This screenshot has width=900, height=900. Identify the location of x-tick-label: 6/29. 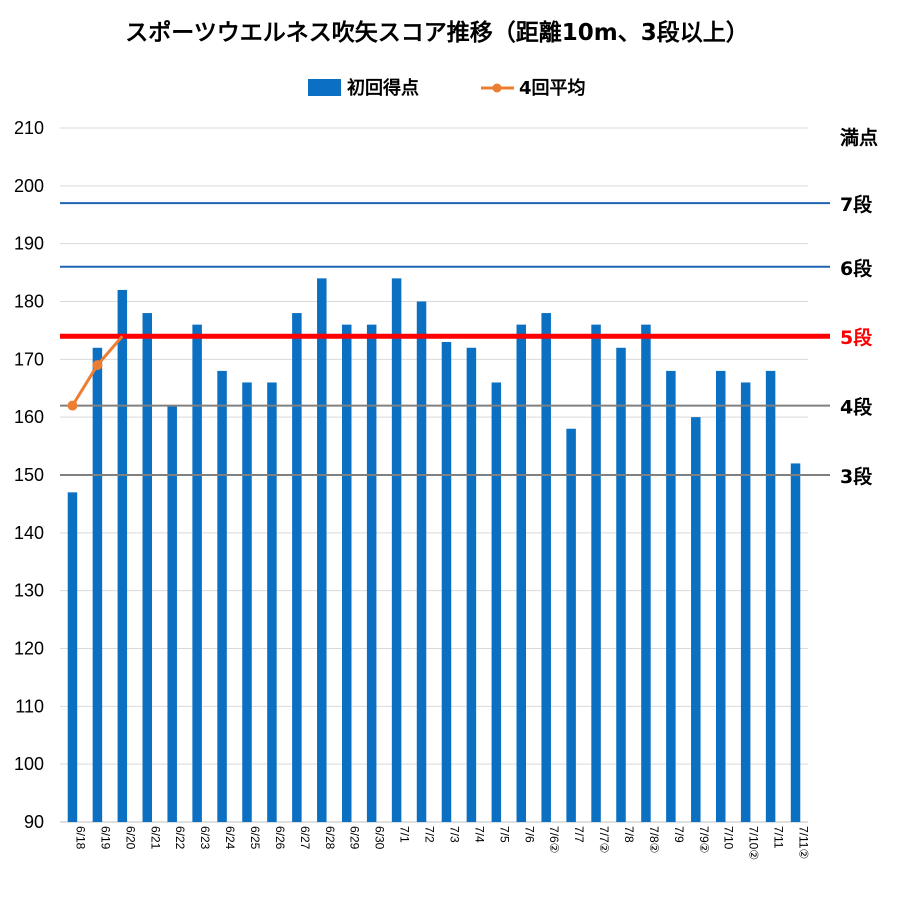
(355, 838).